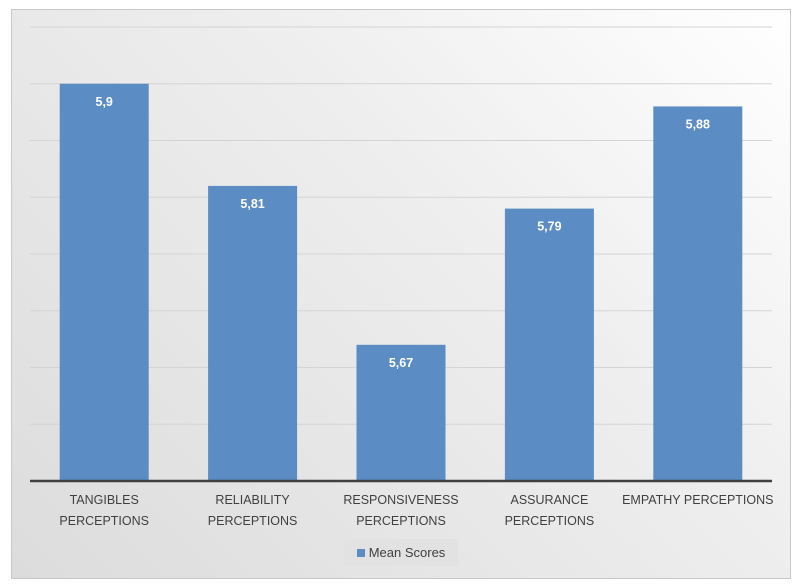  I want to click on data-label: 5,81, so click(252, 204).